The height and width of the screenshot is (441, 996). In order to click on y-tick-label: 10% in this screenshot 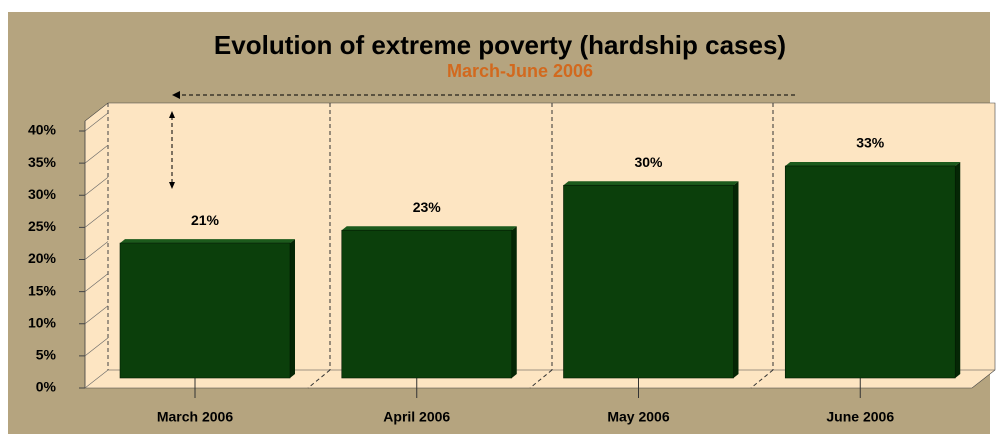, I will do `click(42, 322)`.